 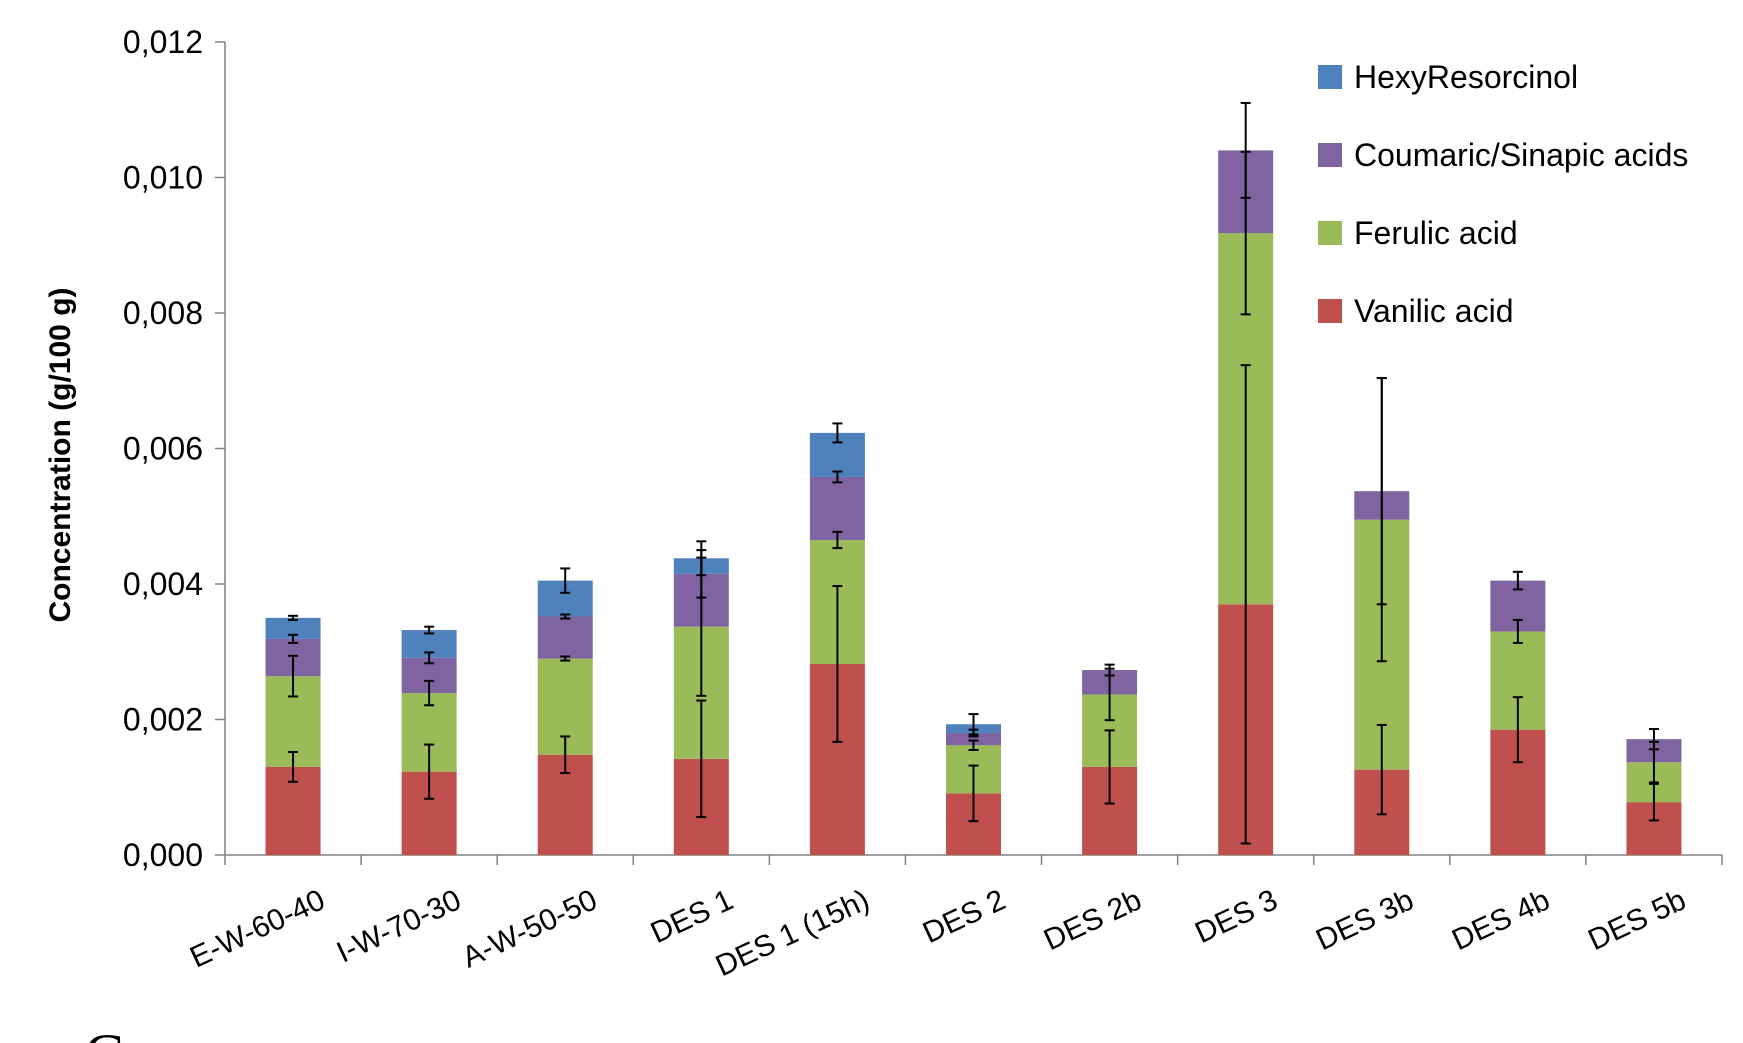 I want to click on x-category-label: DES 4b, so click(x=1501, y=920).